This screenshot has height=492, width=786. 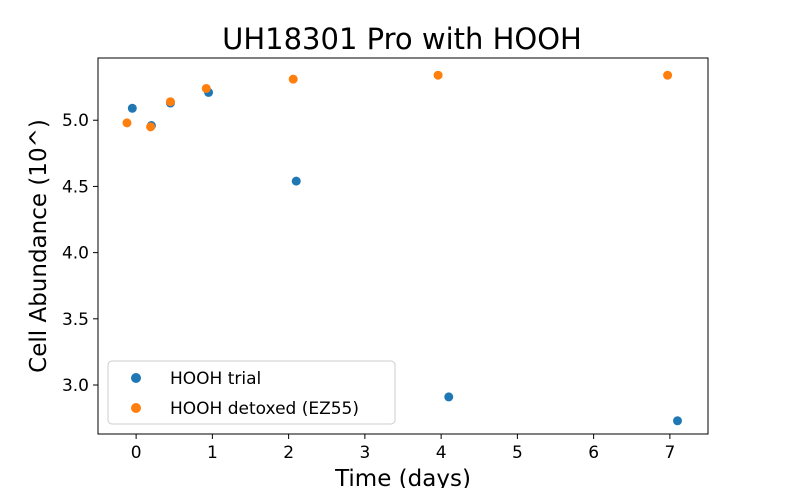 I want to click on legend-marker-hooh-detoxed, so click(x=136, y=408).